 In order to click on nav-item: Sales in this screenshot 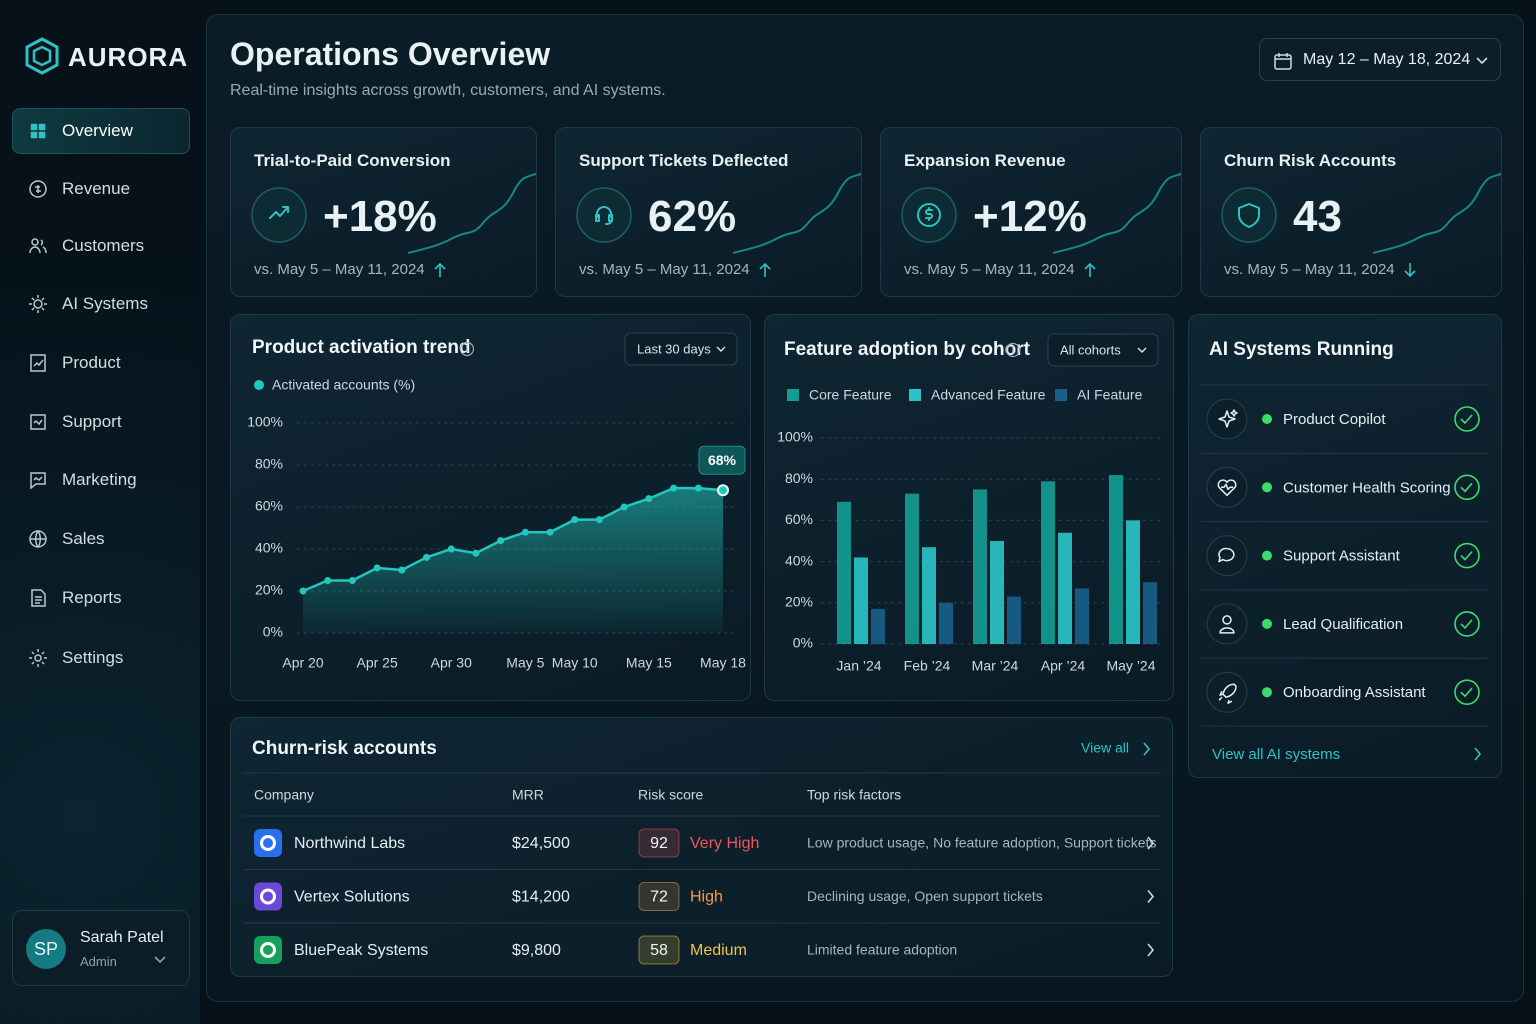, I will do `click(83, 538)`.